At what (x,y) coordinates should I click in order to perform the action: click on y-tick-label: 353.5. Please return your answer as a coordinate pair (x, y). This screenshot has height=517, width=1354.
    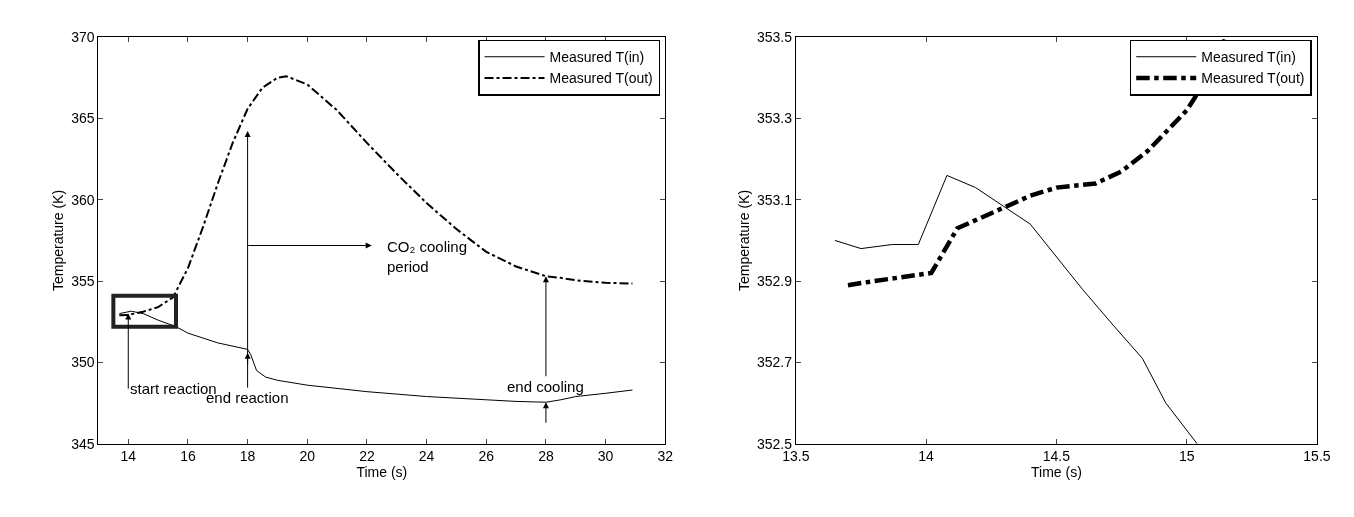
    Looking at the image, I should click on (775, 37).